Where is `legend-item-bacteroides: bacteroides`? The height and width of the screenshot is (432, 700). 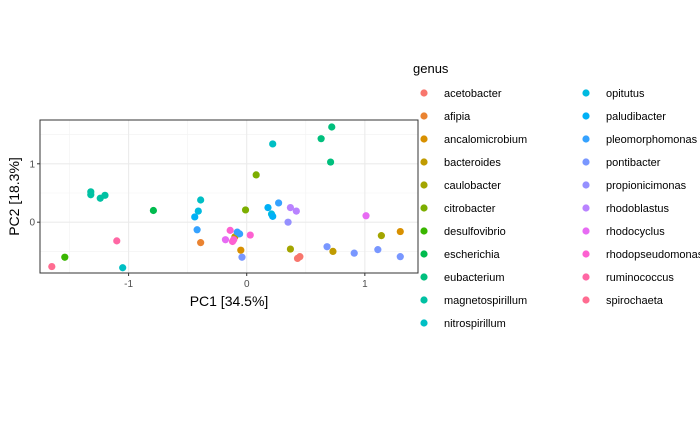
legend-item-bacteroides: bacteroides is located at coordinates (460, 163).